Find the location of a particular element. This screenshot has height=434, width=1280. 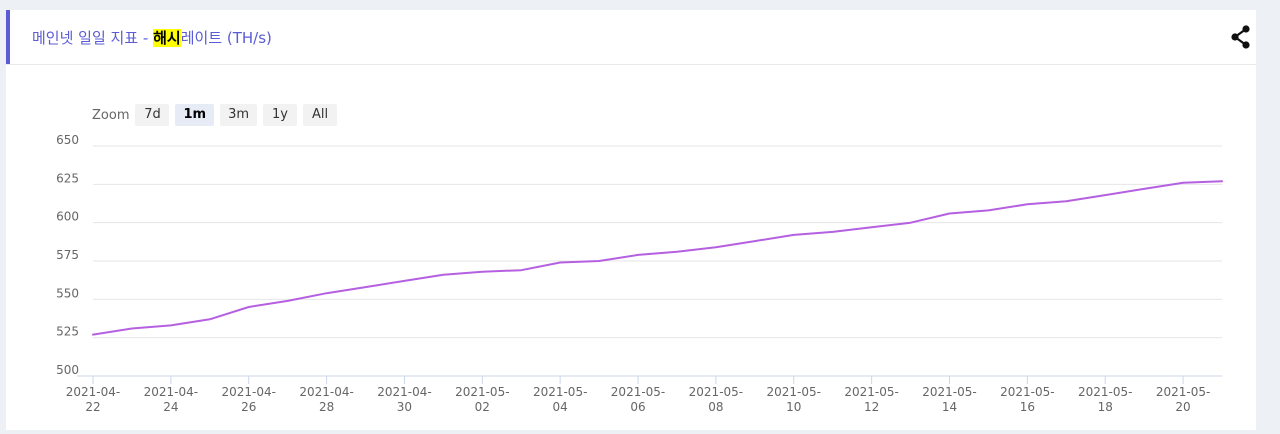

title-suffix: 레이트 (TH/s) is located at coordinates (226, 38).